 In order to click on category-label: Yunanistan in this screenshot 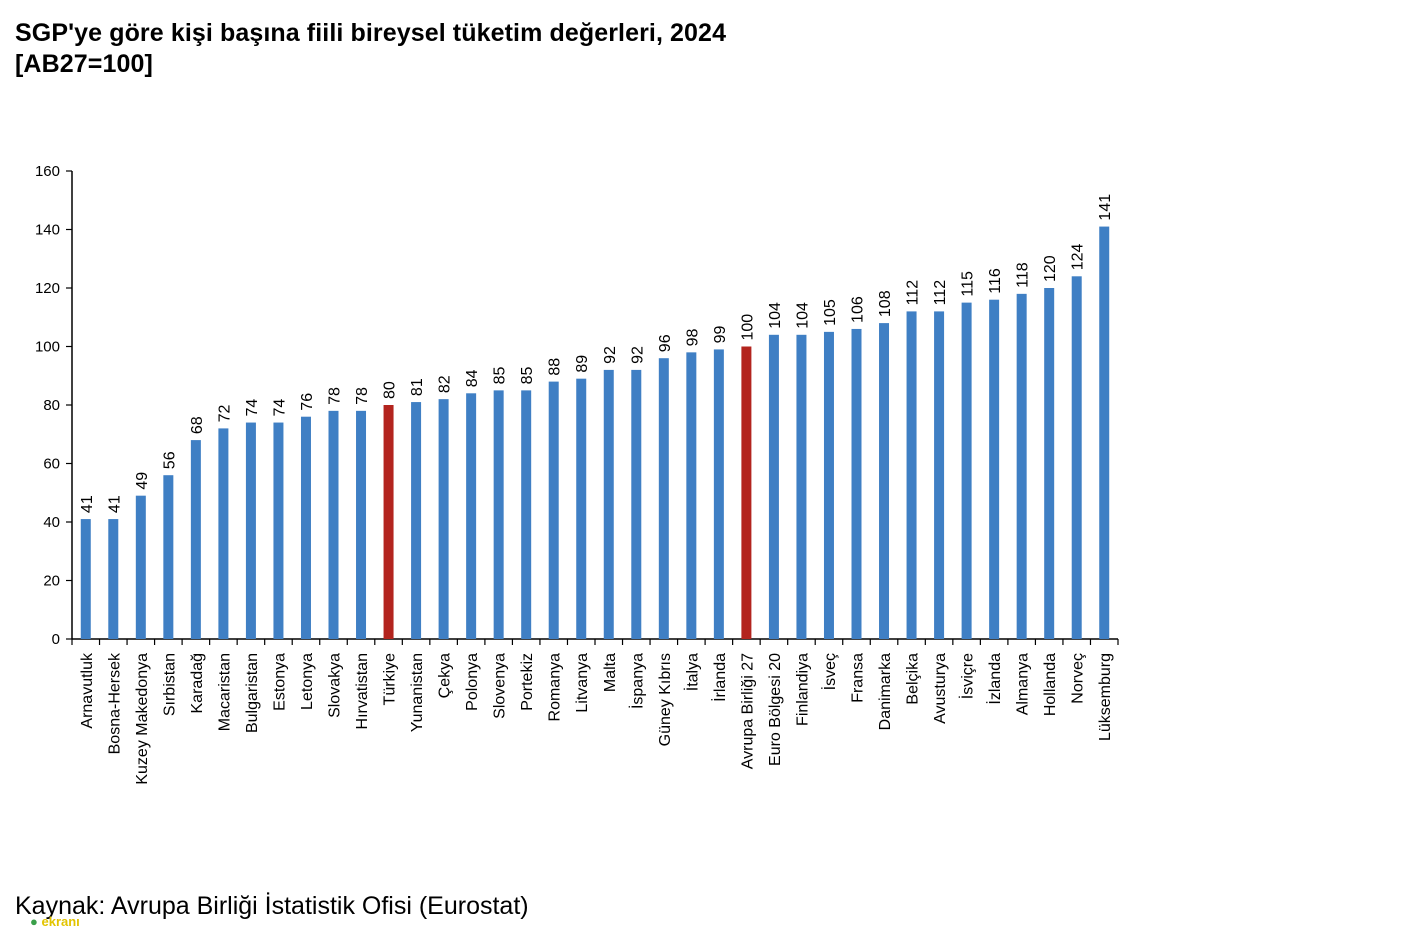, I will do `click(417, 692)`.